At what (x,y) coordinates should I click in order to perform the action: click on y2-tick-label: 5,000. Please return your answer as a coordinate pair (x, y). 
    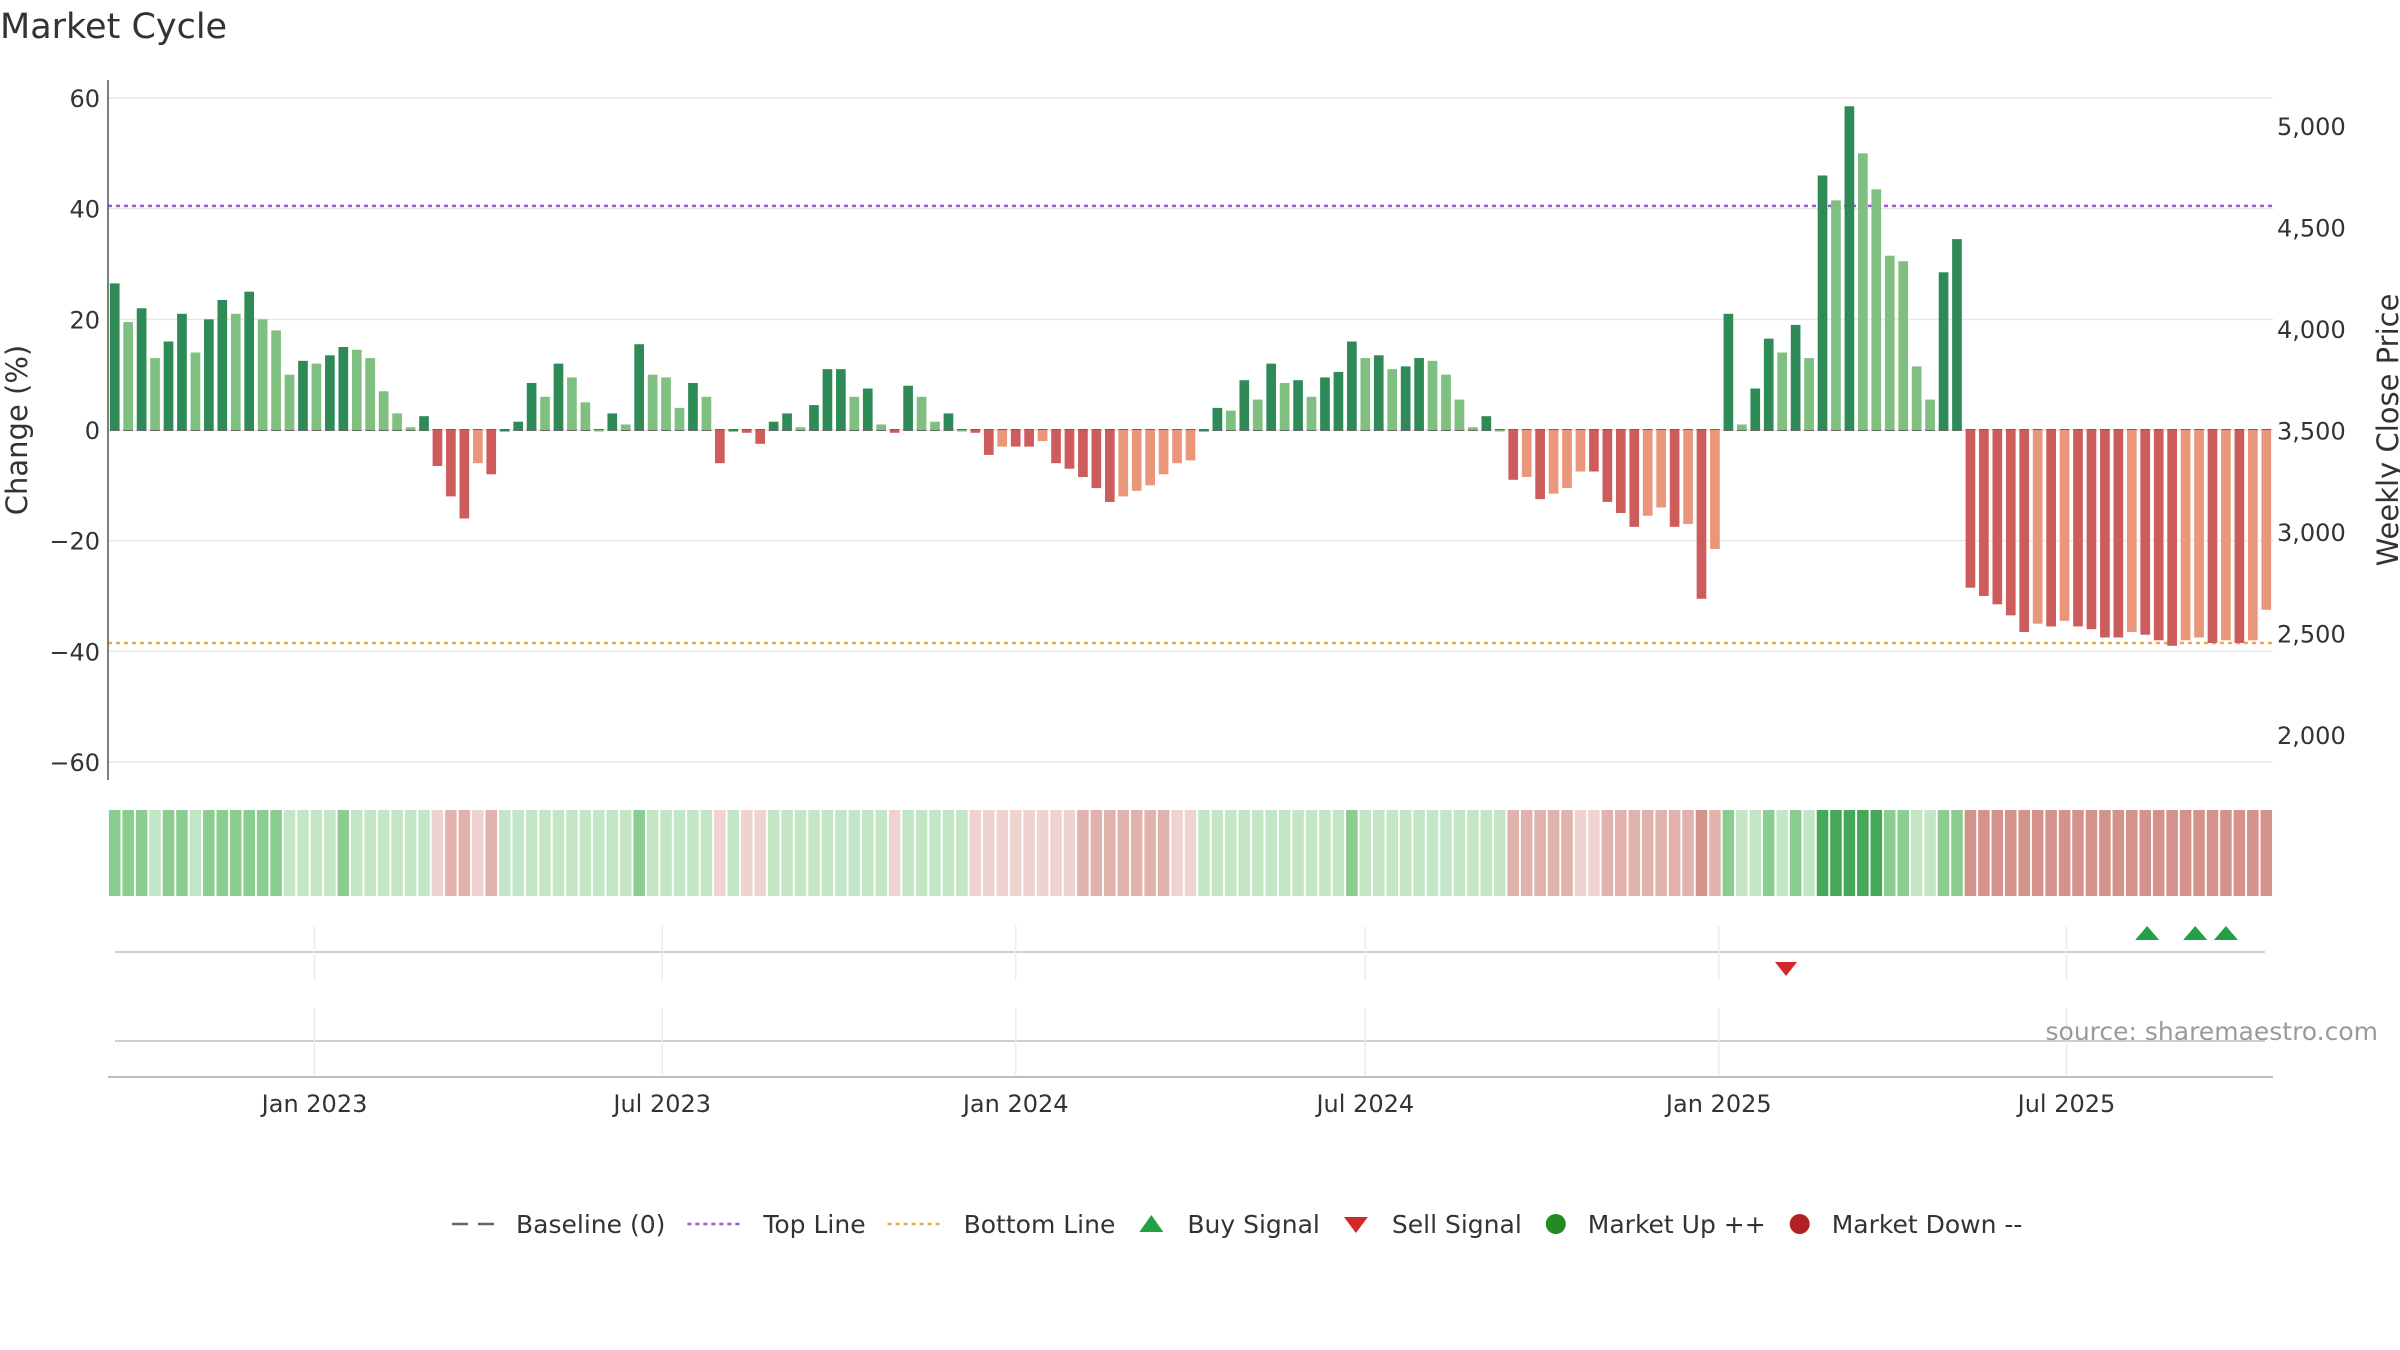
    Looking at the image, I should click on (2311, 127).